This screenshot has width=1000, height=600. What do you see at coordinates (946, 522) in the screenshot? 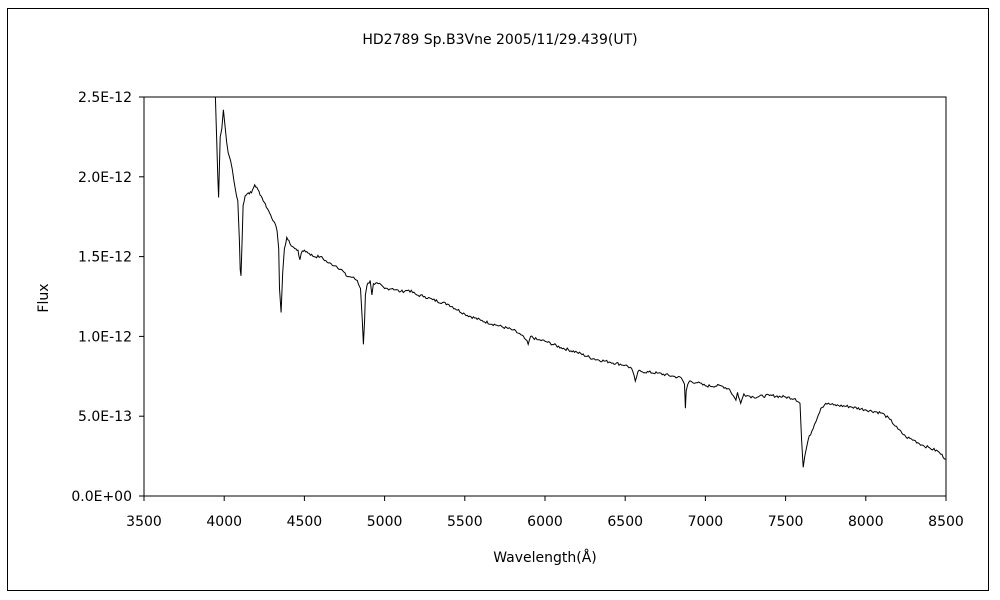
I see `x-tick-label: 8500` at bounding box center [946, 522].